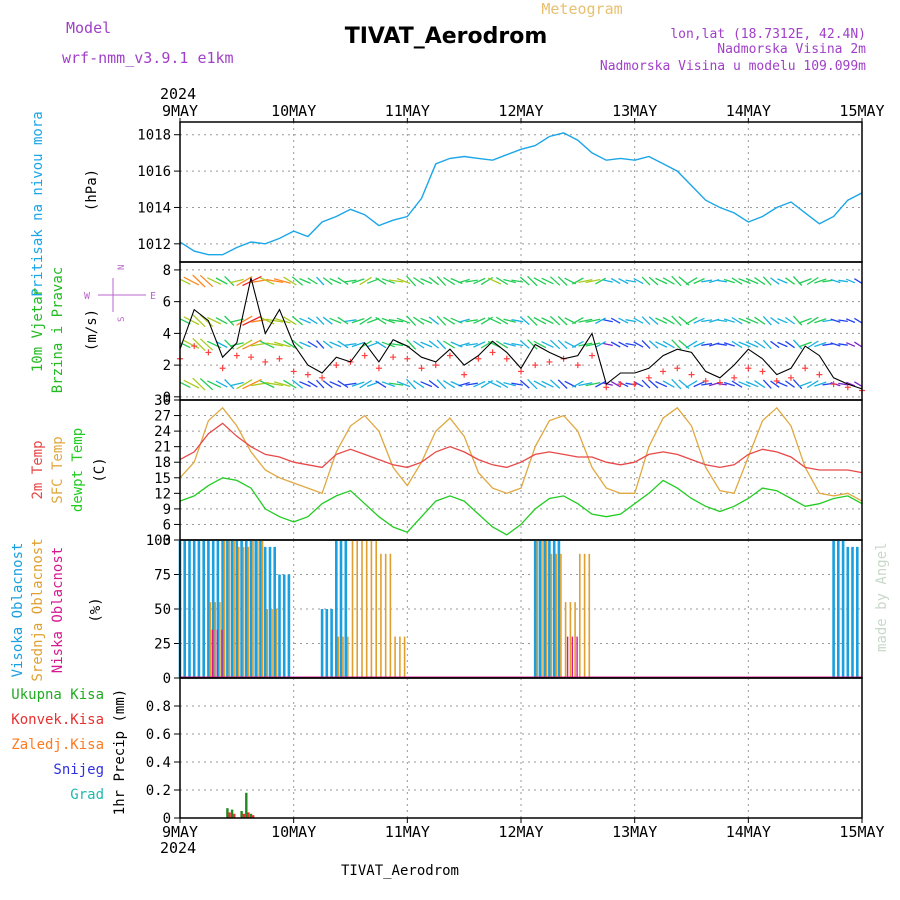  Describe the element at coordinates (162, 479) in the screenshot. I see `y-tick-label: 15` at that location.